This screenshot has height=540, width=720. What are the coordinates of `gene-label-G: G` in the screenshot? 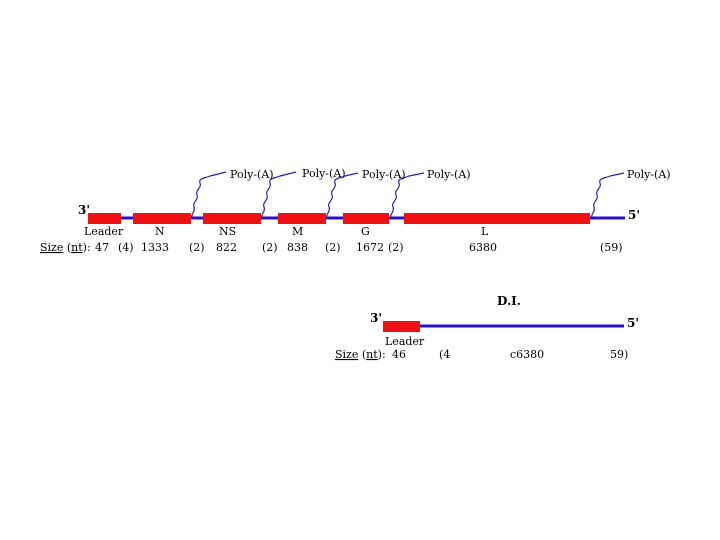 It's located at (365, 231).